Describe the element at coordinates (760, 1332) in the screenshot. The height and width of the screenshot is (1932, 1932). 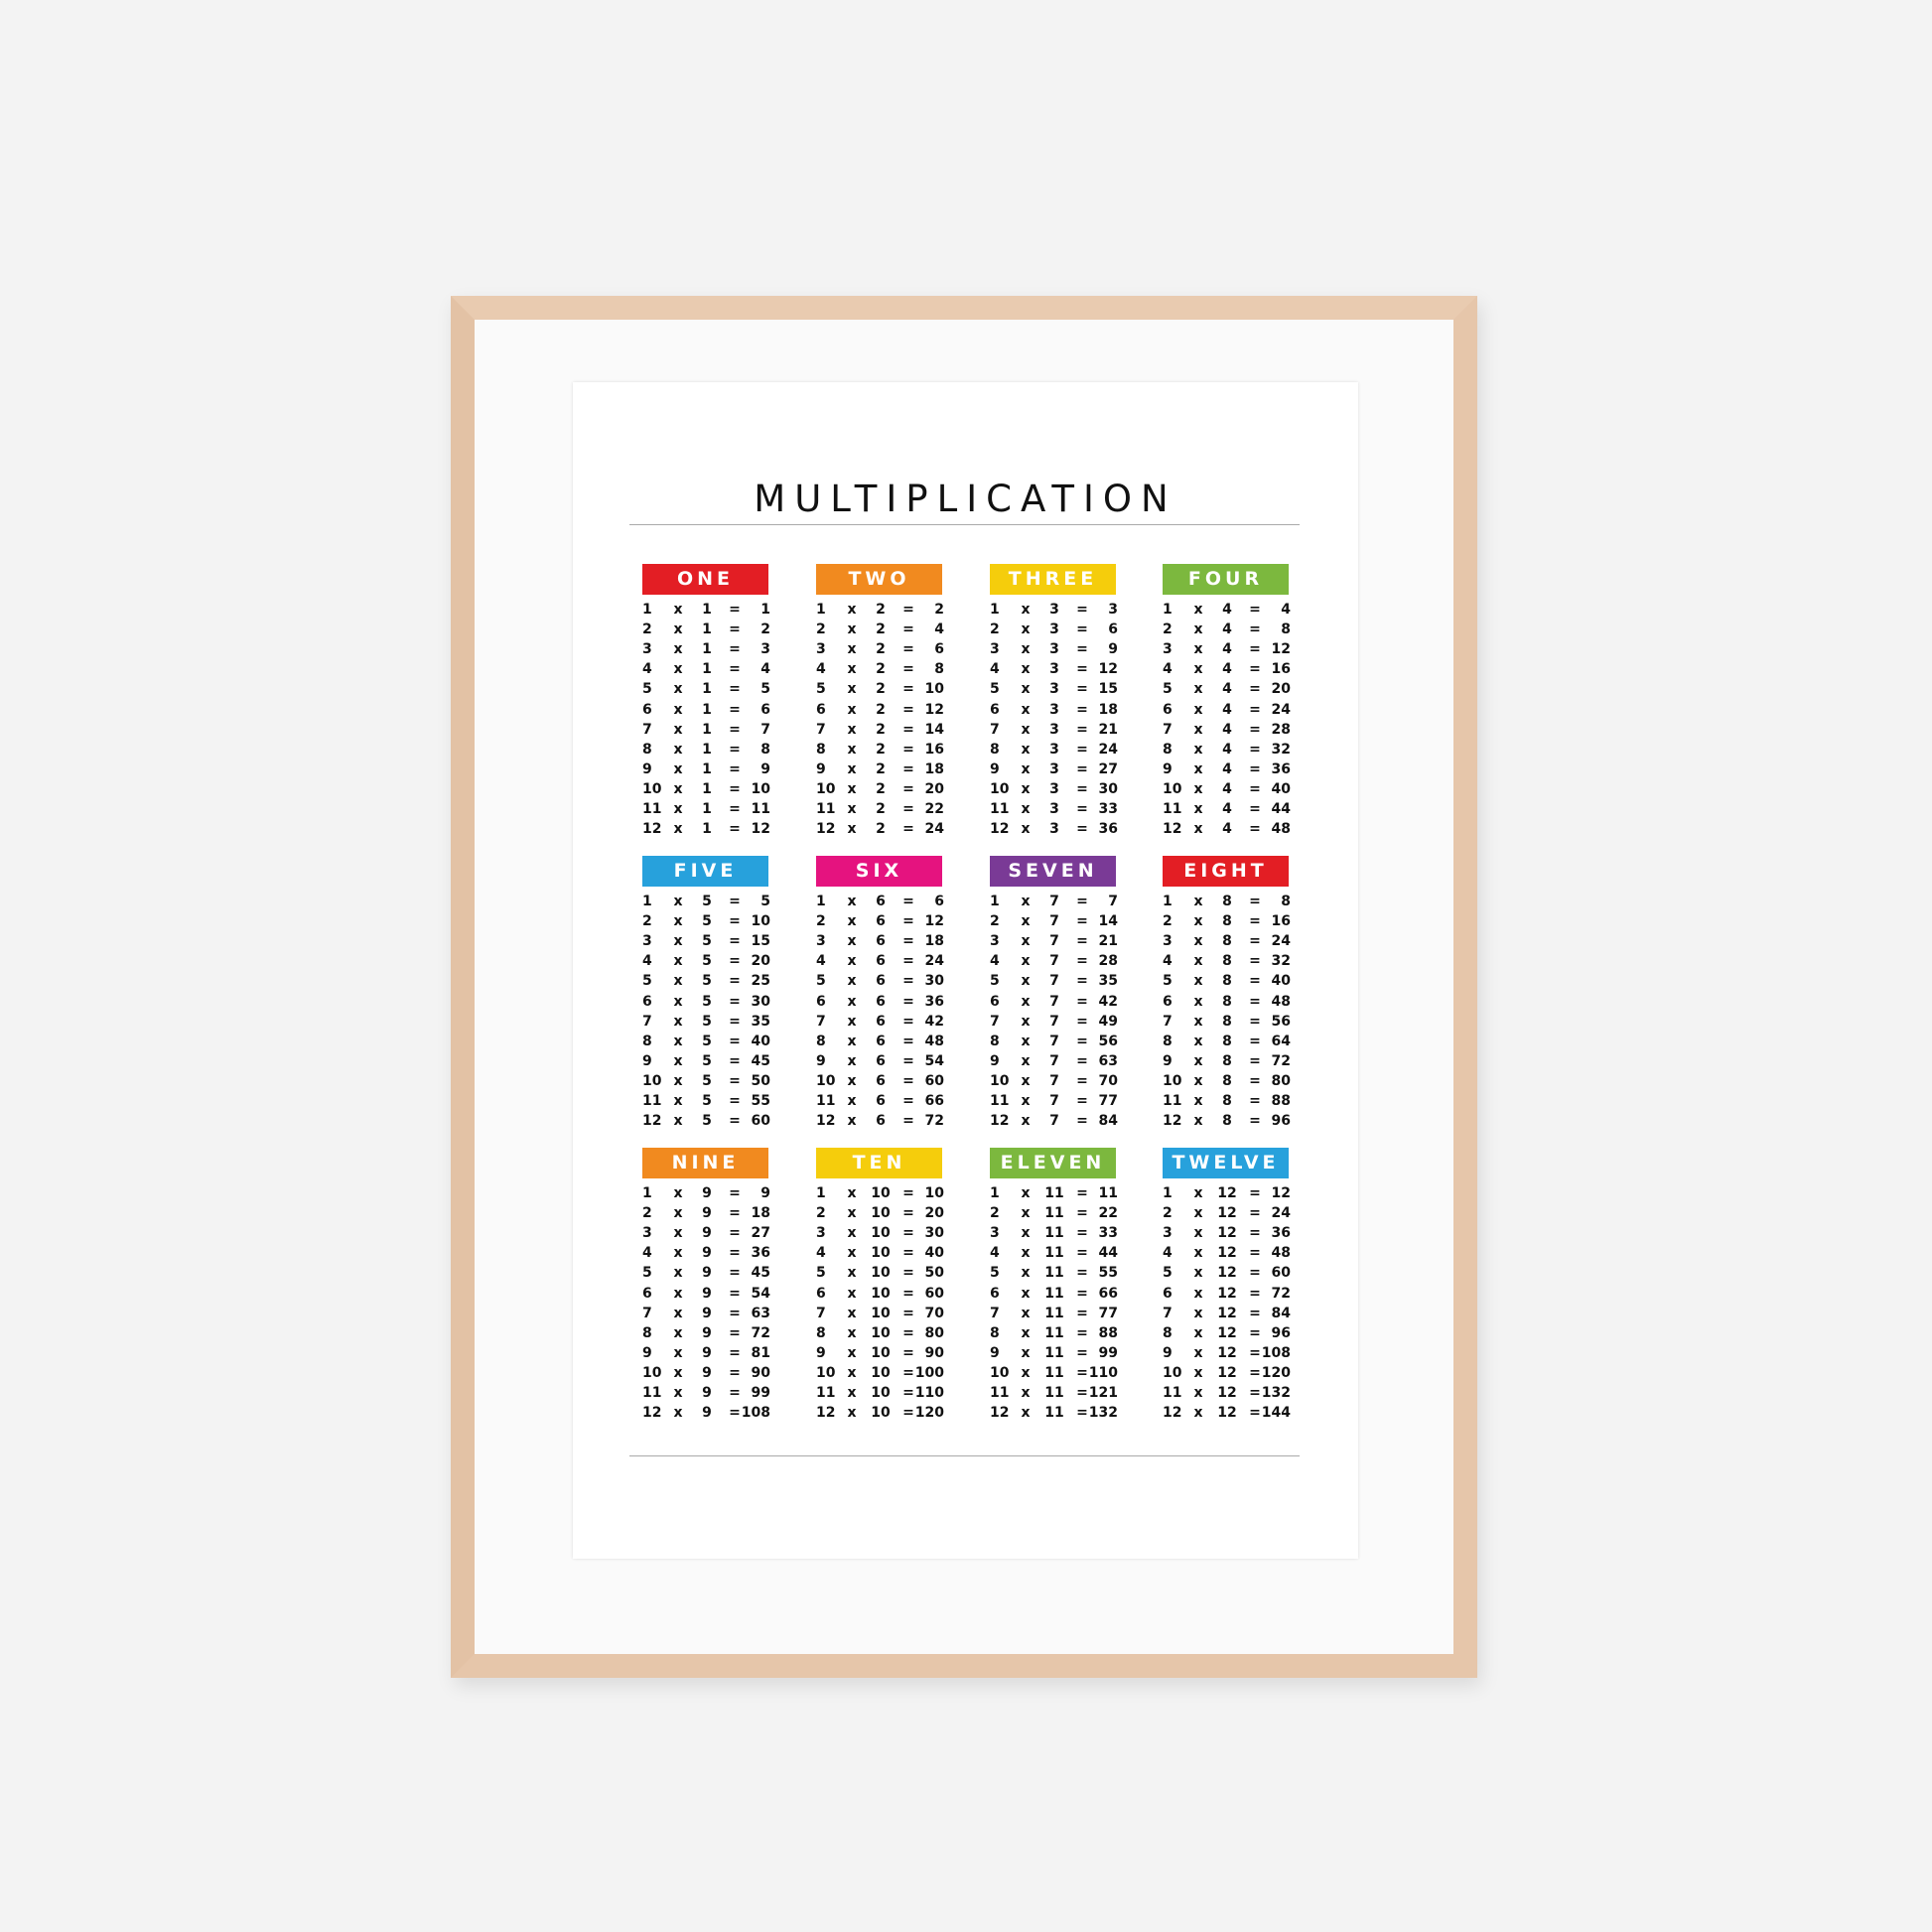
I see `table-cell: 72` at that location.